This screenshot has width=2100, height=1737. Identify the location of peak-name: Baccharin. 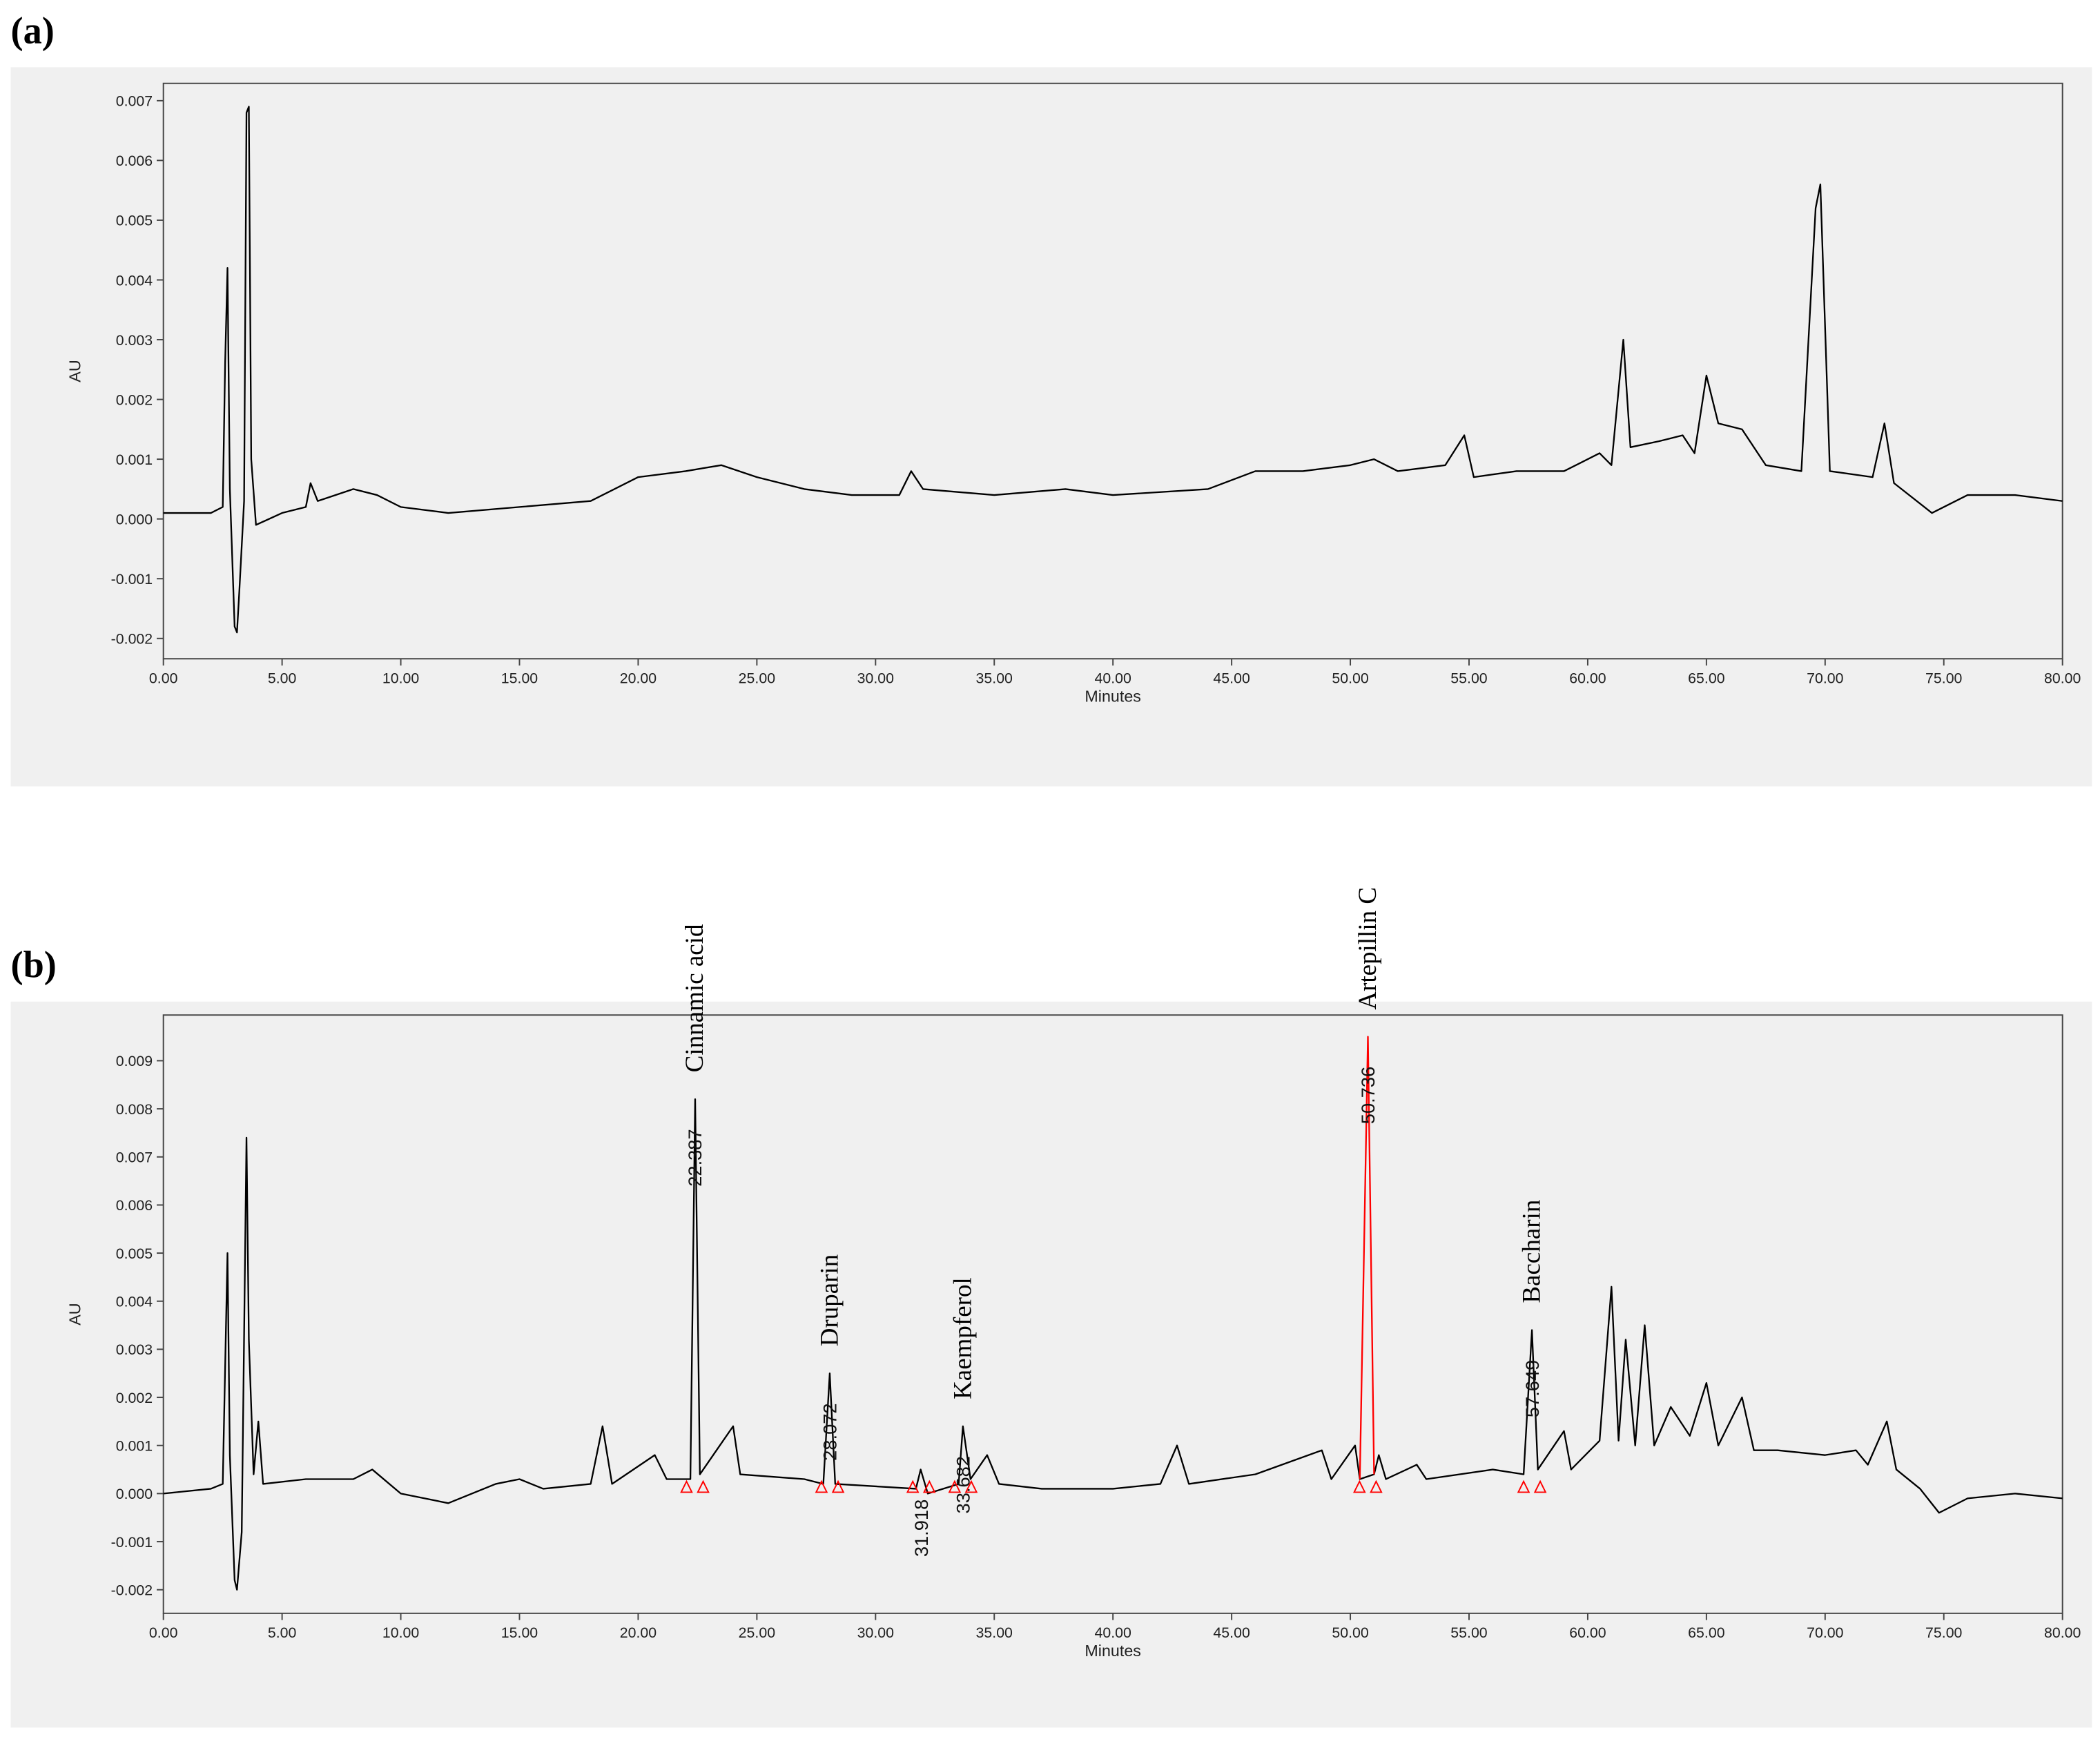
(1531, 1251).